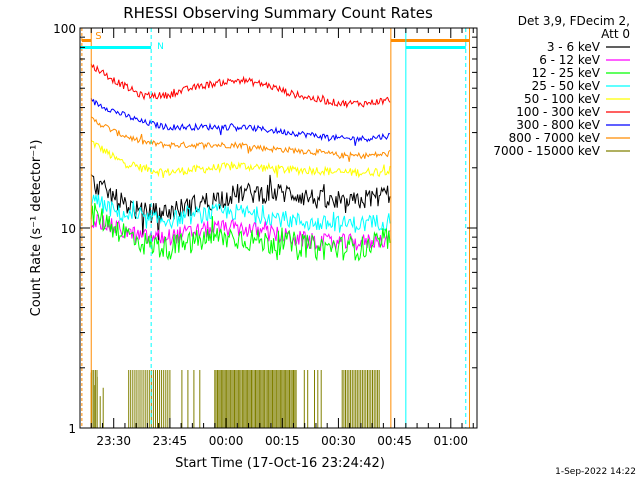  What do you see at coordinates (113, 441) in the screenshot?
I see `x-tick-label: 23:30` at bounding box center [113, 441].